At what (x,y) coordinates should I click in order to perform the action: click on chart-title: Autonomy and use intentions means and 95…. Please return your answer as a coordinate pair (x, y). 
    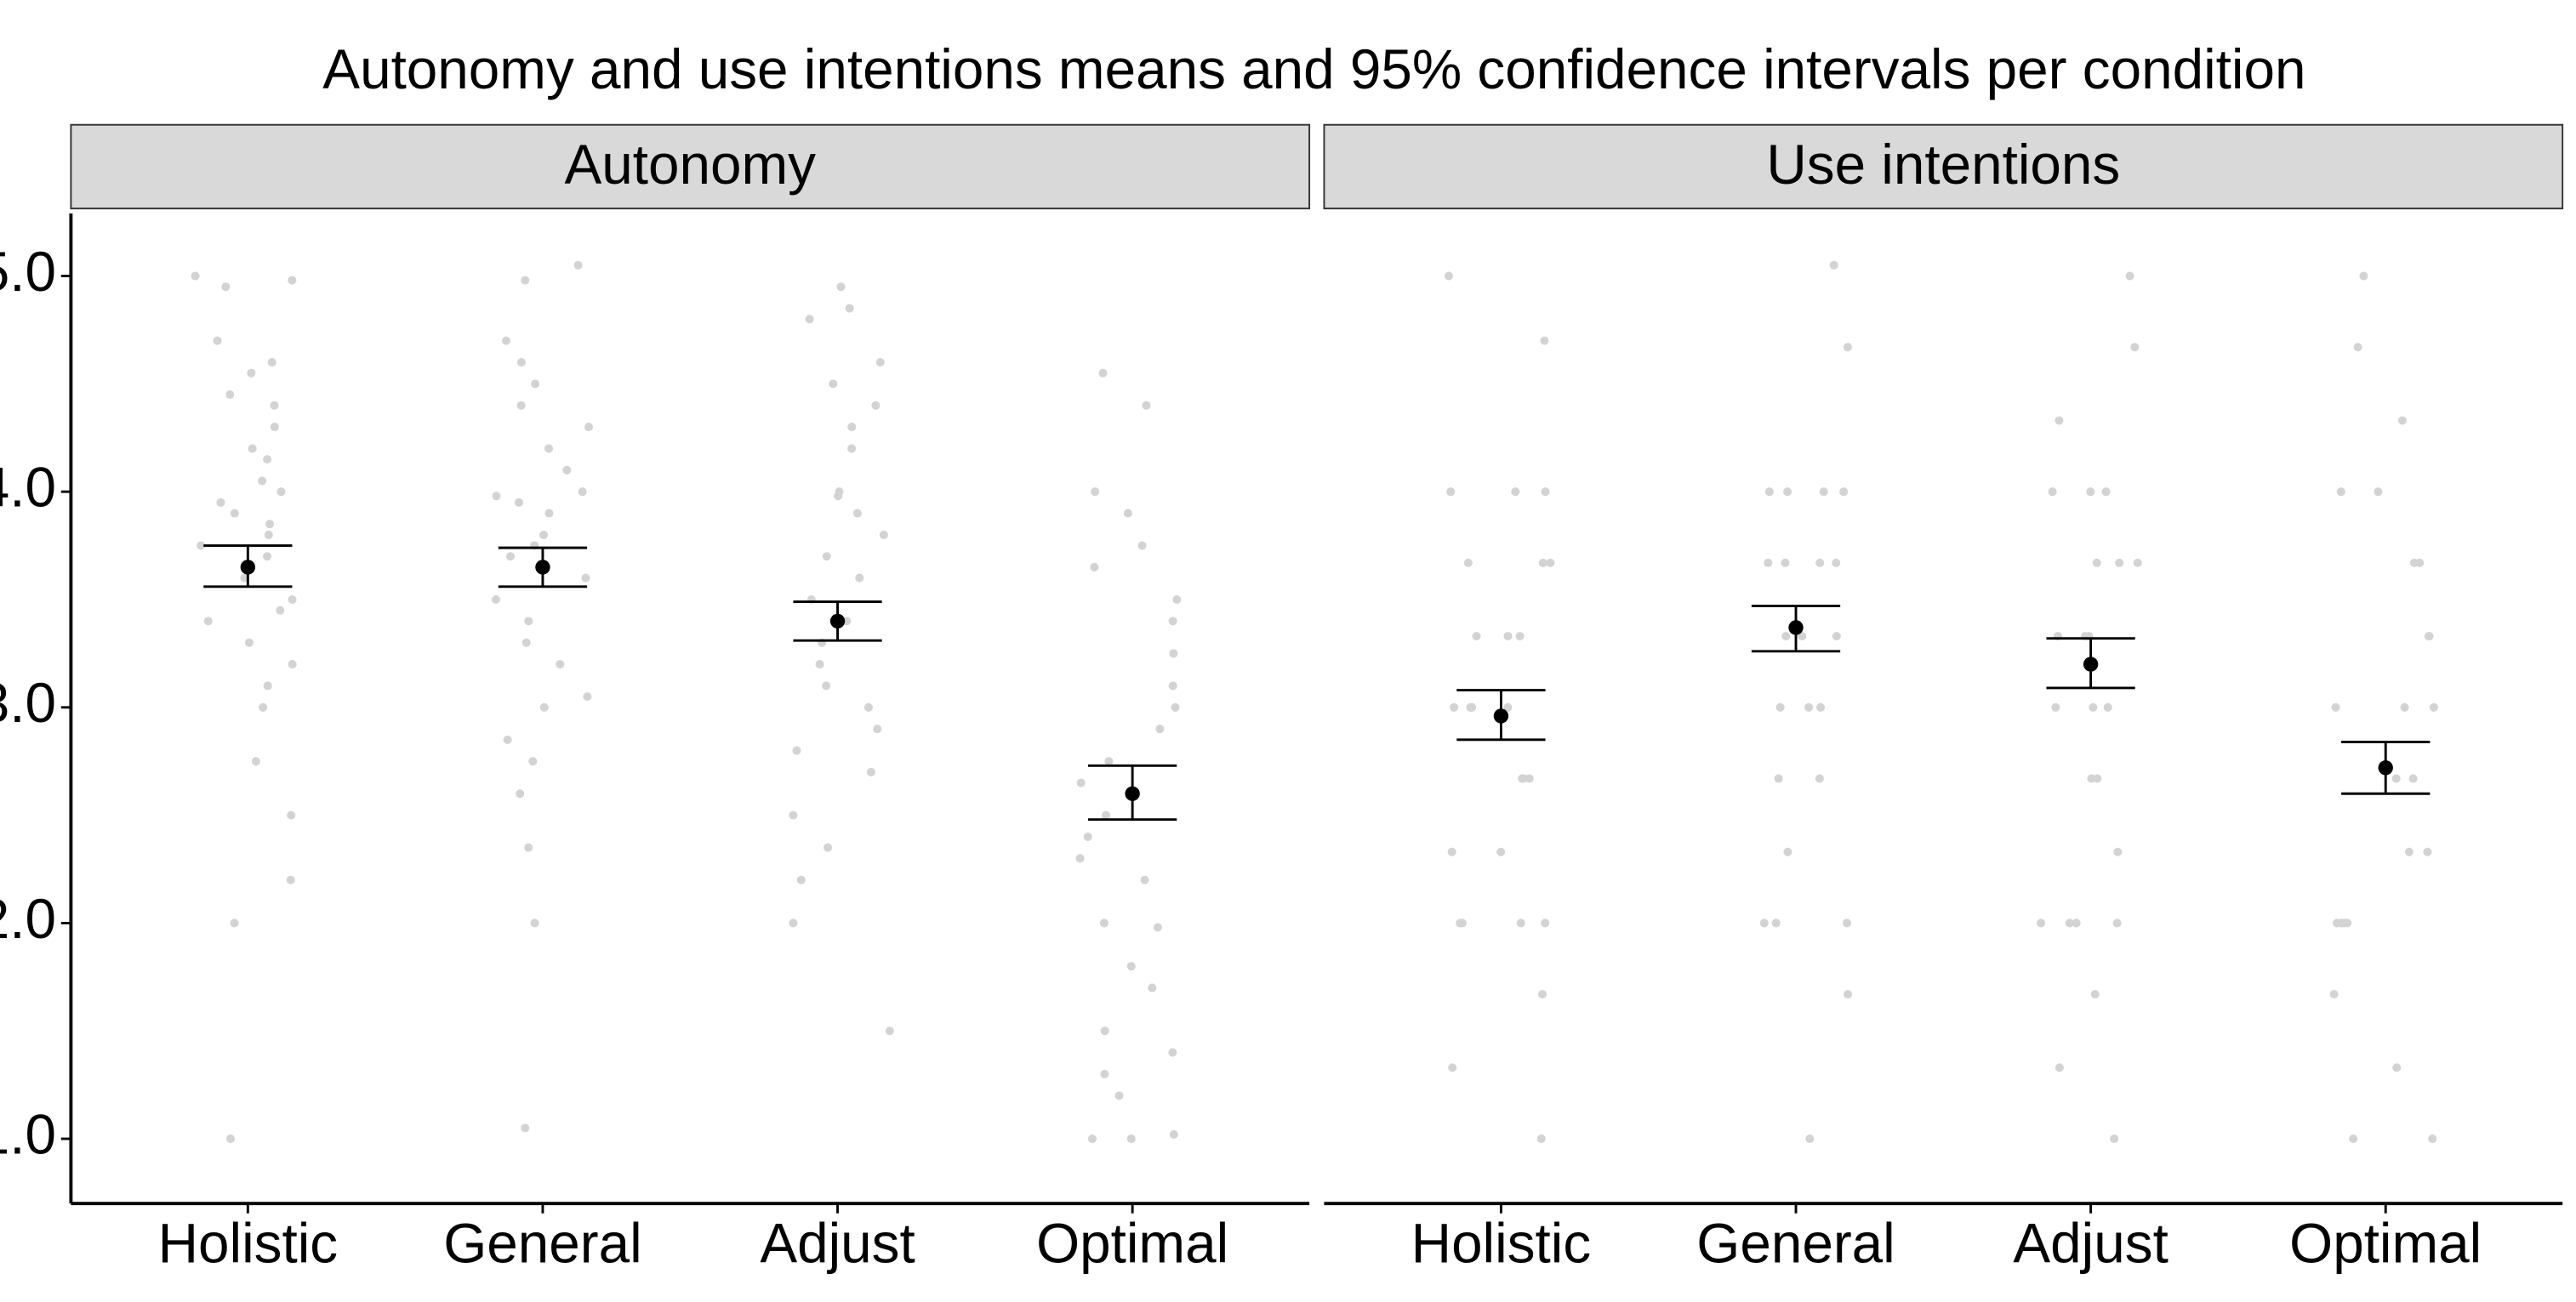
    Looking at the image, I should click on (1313, 69).